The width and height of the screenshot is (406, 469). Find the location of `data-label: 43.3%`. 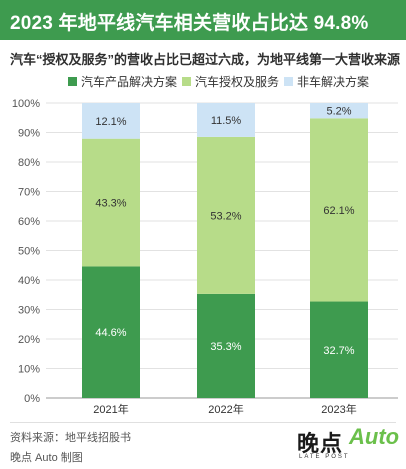

data-label: 43.3% is located at coordinates (110, 204).